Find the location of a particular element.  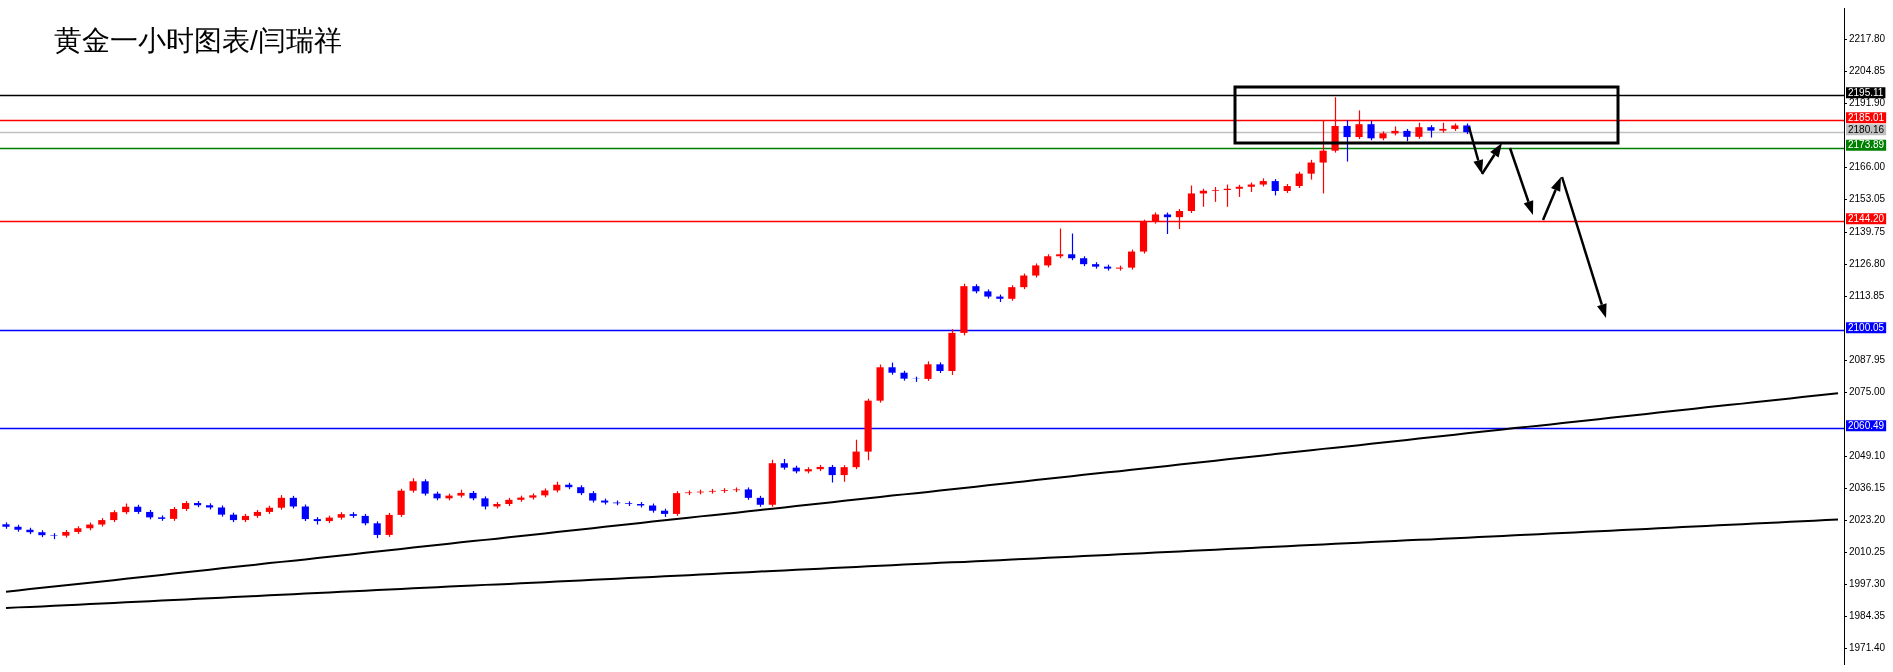

y-tick-label: 2217.80 is located at coordinates (1867, 38).